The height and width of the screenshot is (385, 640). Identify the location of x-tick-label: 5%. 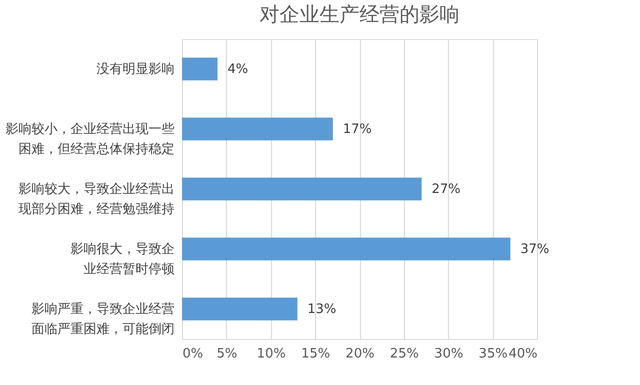
(227, 354).